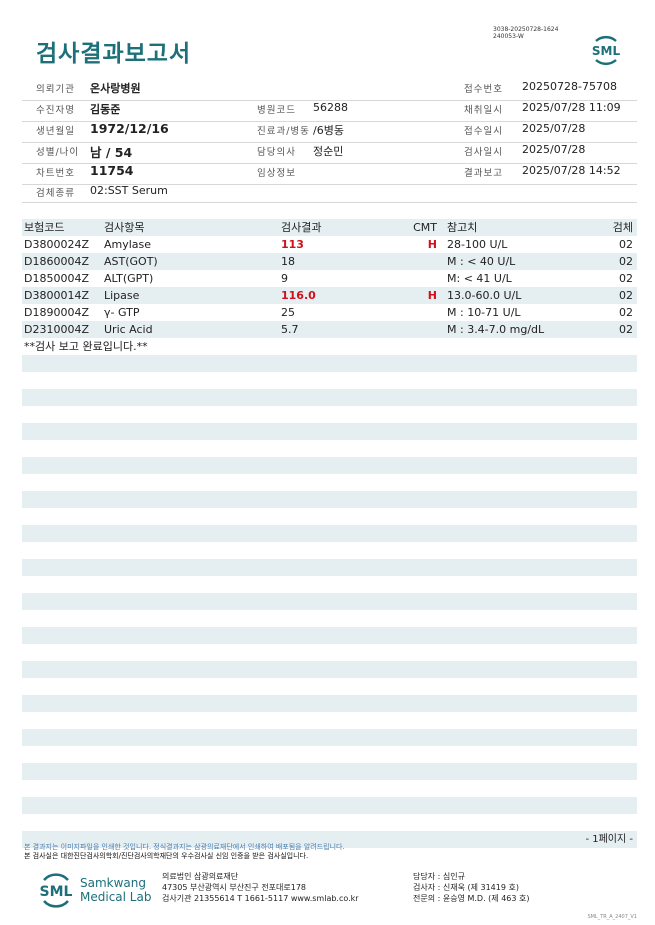  What do you see at coordinates (56, 244) in the screenshot?
I see `cell-code: D3800024Z` at bounding box center [56, 244].